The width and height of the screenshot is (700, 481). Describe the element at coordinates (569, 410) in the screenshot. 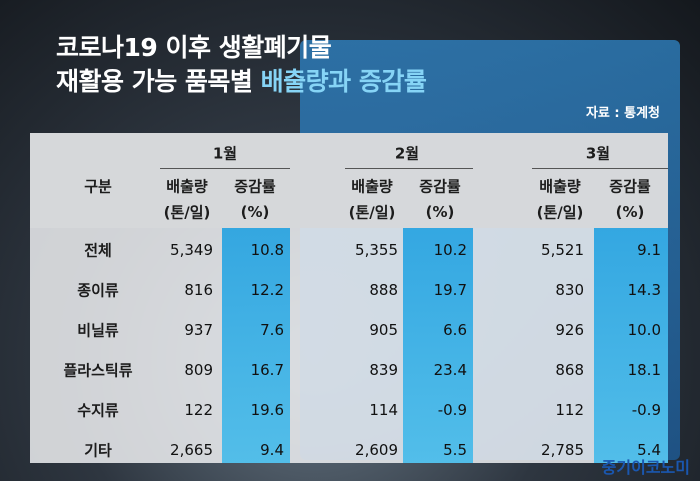

I see `cell: 112` at that location.